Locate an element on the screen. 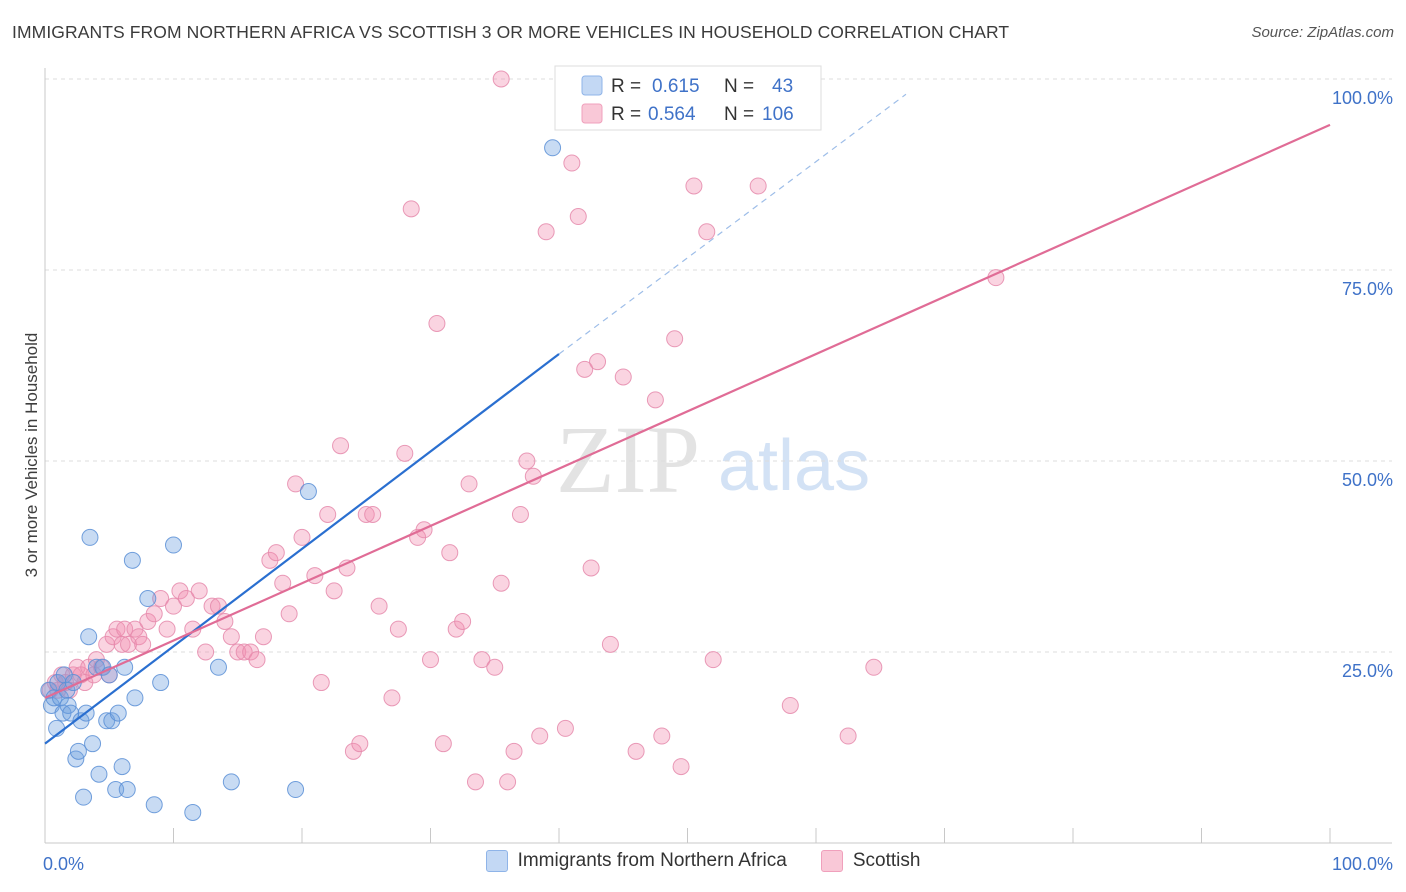 This screenshot has height=892, width=1406. stats-legend-pink-swatch is located at coordinates (592, 113).